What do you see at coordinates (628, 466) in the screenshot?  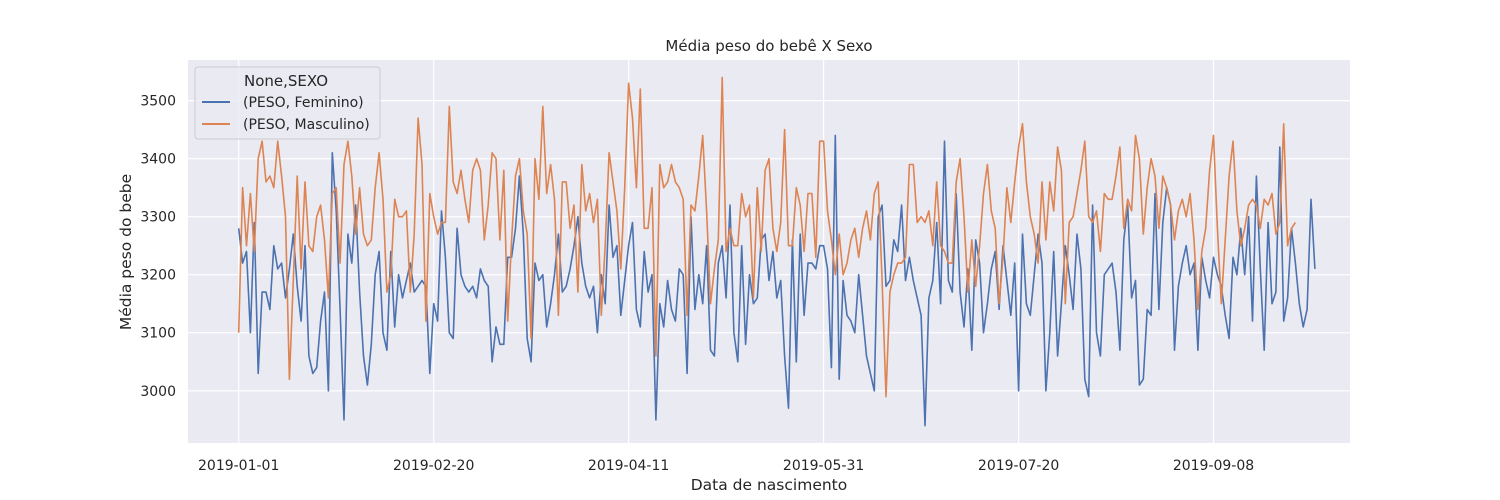 I see `x-tick-label: 2019-04-11` at bounding box center [628, 466].